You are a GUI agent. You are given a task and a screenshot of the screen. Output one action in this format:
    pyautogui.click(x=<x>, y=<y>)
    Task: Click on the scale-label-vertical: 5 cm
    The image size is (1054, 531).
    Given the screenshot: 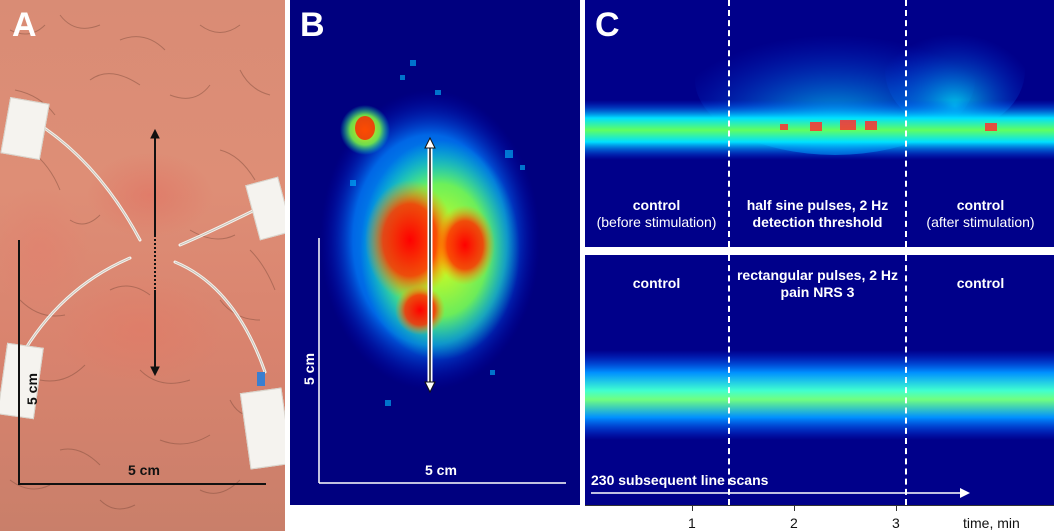 What is the action you would take?
    pyautogui.click(x=32, y=389)
    